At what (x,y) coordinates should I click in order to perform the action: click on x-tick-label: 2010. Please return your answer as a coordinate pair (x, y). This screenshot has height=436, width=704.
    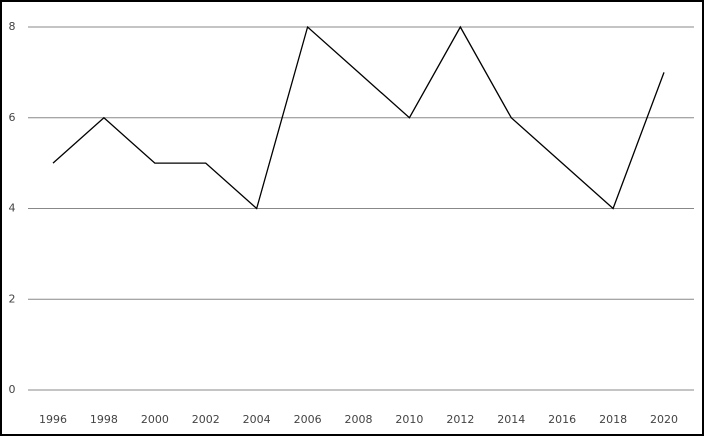
    Looking at the image, I should click on (409, 419).